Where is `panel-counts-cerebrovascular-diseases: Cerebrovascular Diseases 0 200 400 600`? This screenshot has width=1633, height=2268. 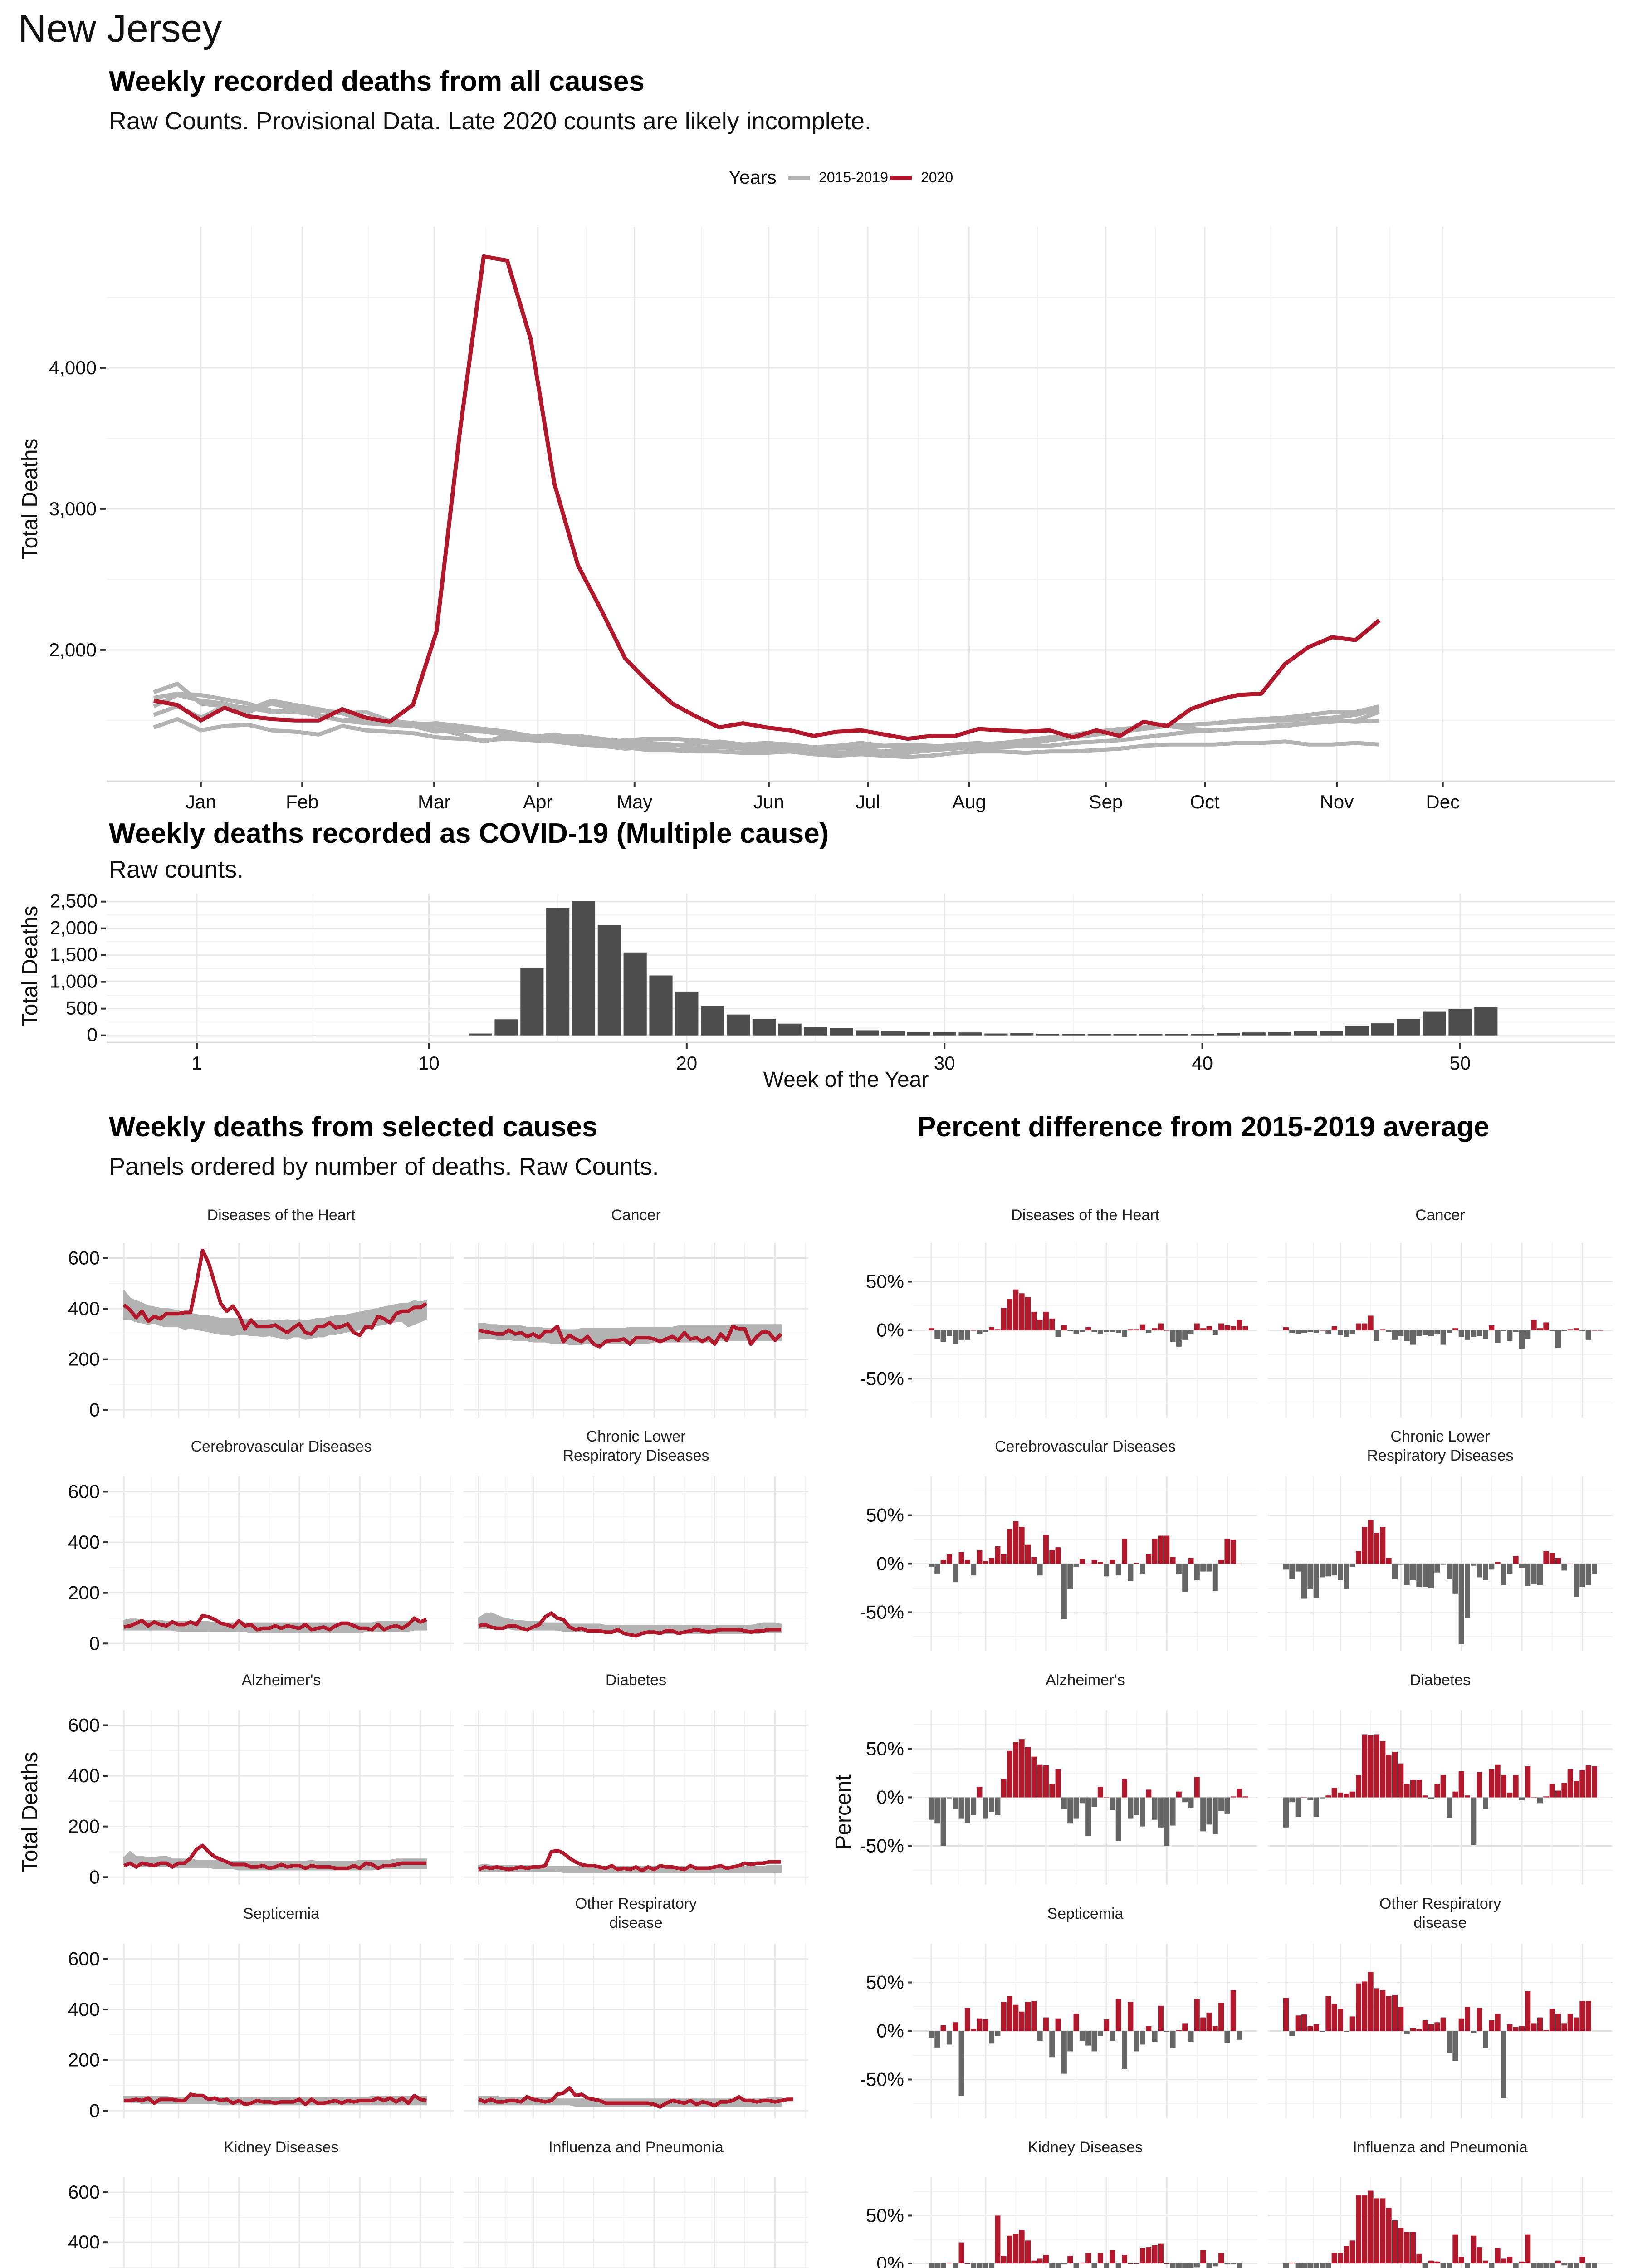 panel-counts-cerebrovascular-diseases: Cerebrovascular Diseases 0 200 400 600 is located at coordinates (261, 1546).